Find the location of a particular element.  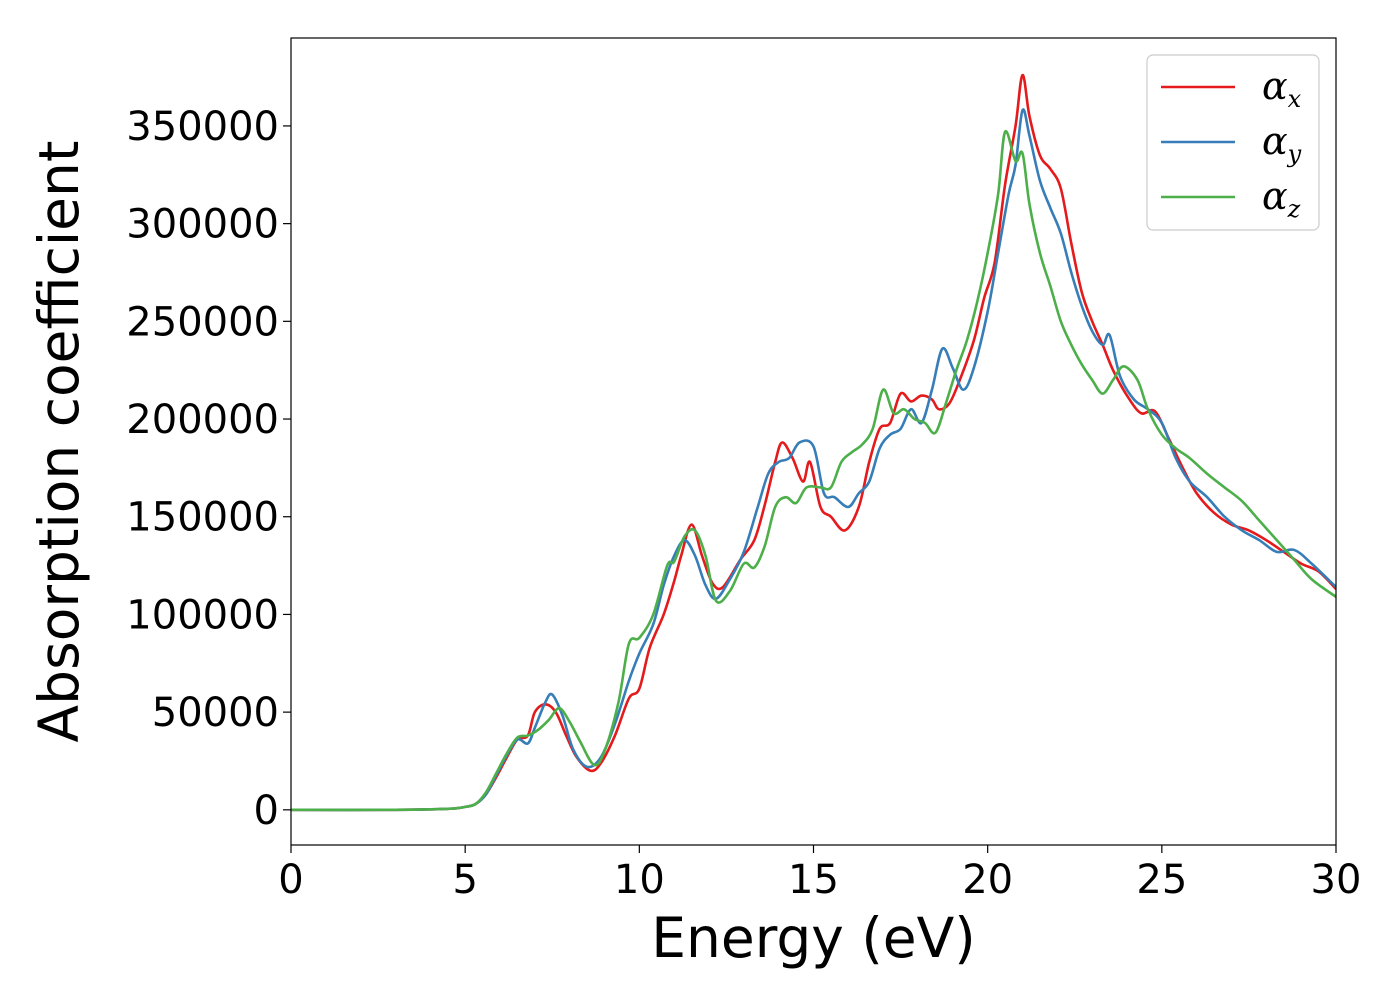

y-tick-label: 150000 is located at coordinates (202, 518).